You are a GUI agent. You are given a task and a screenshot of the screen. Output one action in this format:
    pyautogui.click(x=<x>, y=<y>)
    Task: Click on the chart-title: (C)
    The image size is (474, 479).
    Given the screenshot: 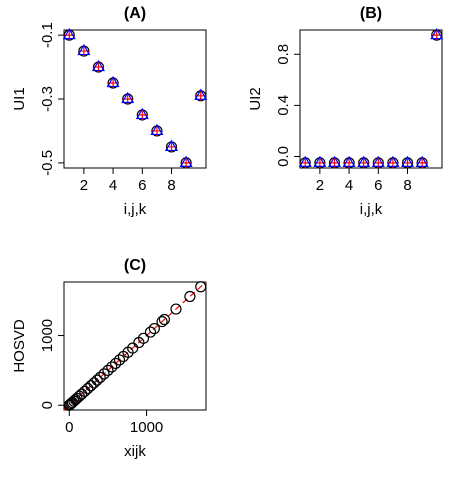 What is the action you would take?
    pyautogui.click(x=135, y=265)
    